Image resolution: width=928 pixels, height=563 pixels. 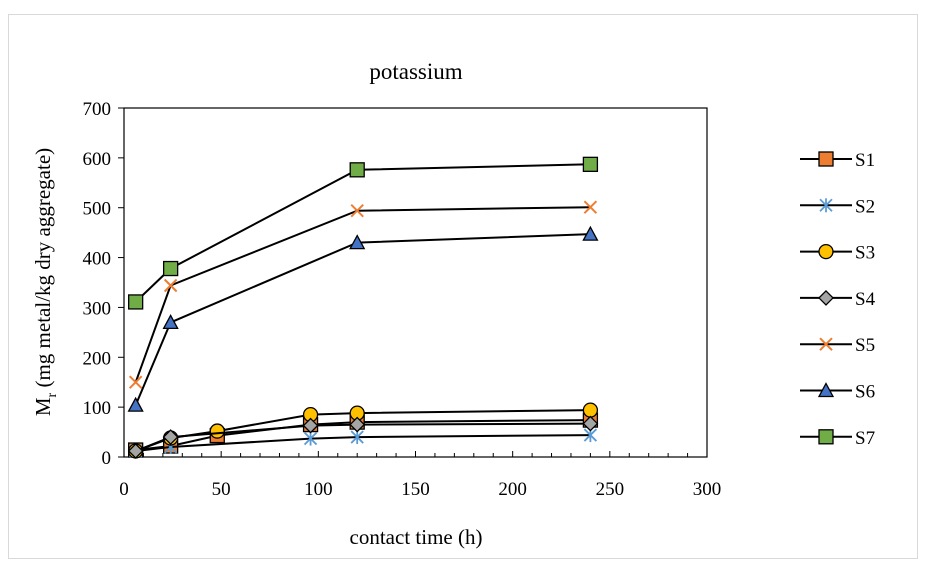 What do you see at coordinates (865, 206) in the screenshot?
I see `legend-label: S2` at bounding box center [865, 206].